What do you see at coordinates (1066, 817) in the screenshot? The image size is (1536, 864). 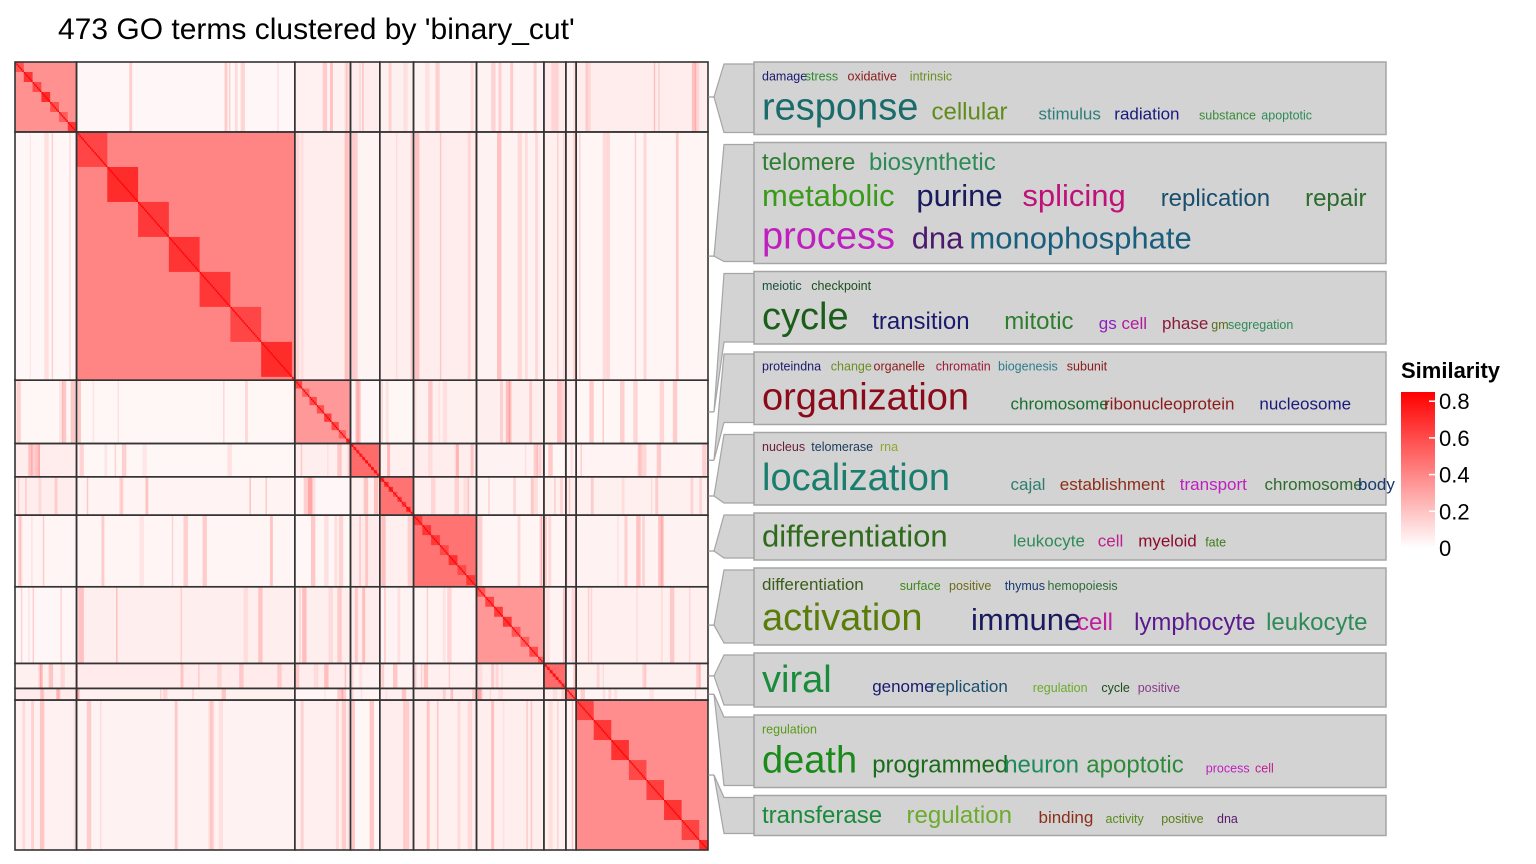 I see `word-cloud-word: binding` at bounding box center [1066, 817].